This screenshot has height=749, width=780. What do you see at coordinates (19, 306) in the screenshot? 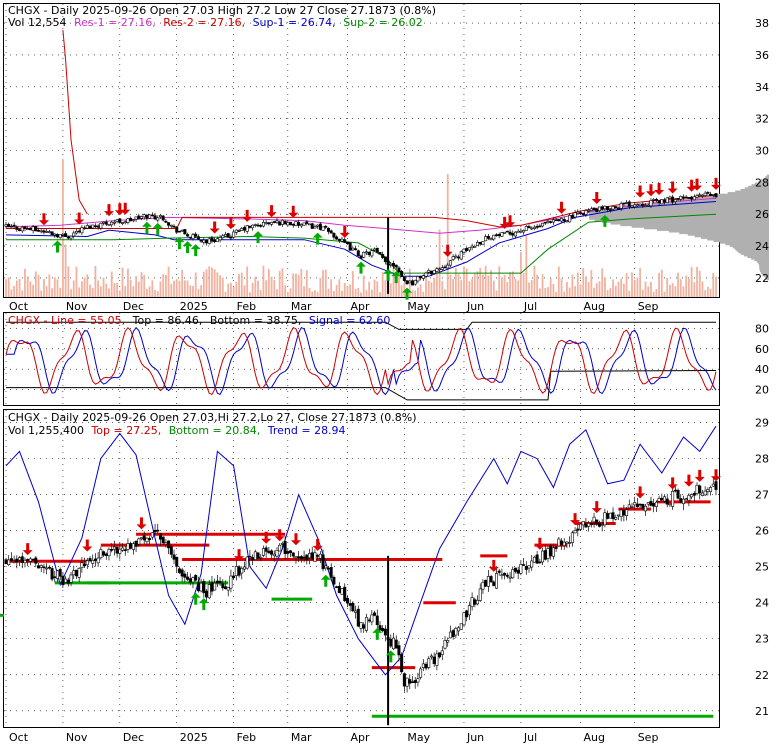
I see `x-tick-label: Oct` at bounding box center [19, 306].